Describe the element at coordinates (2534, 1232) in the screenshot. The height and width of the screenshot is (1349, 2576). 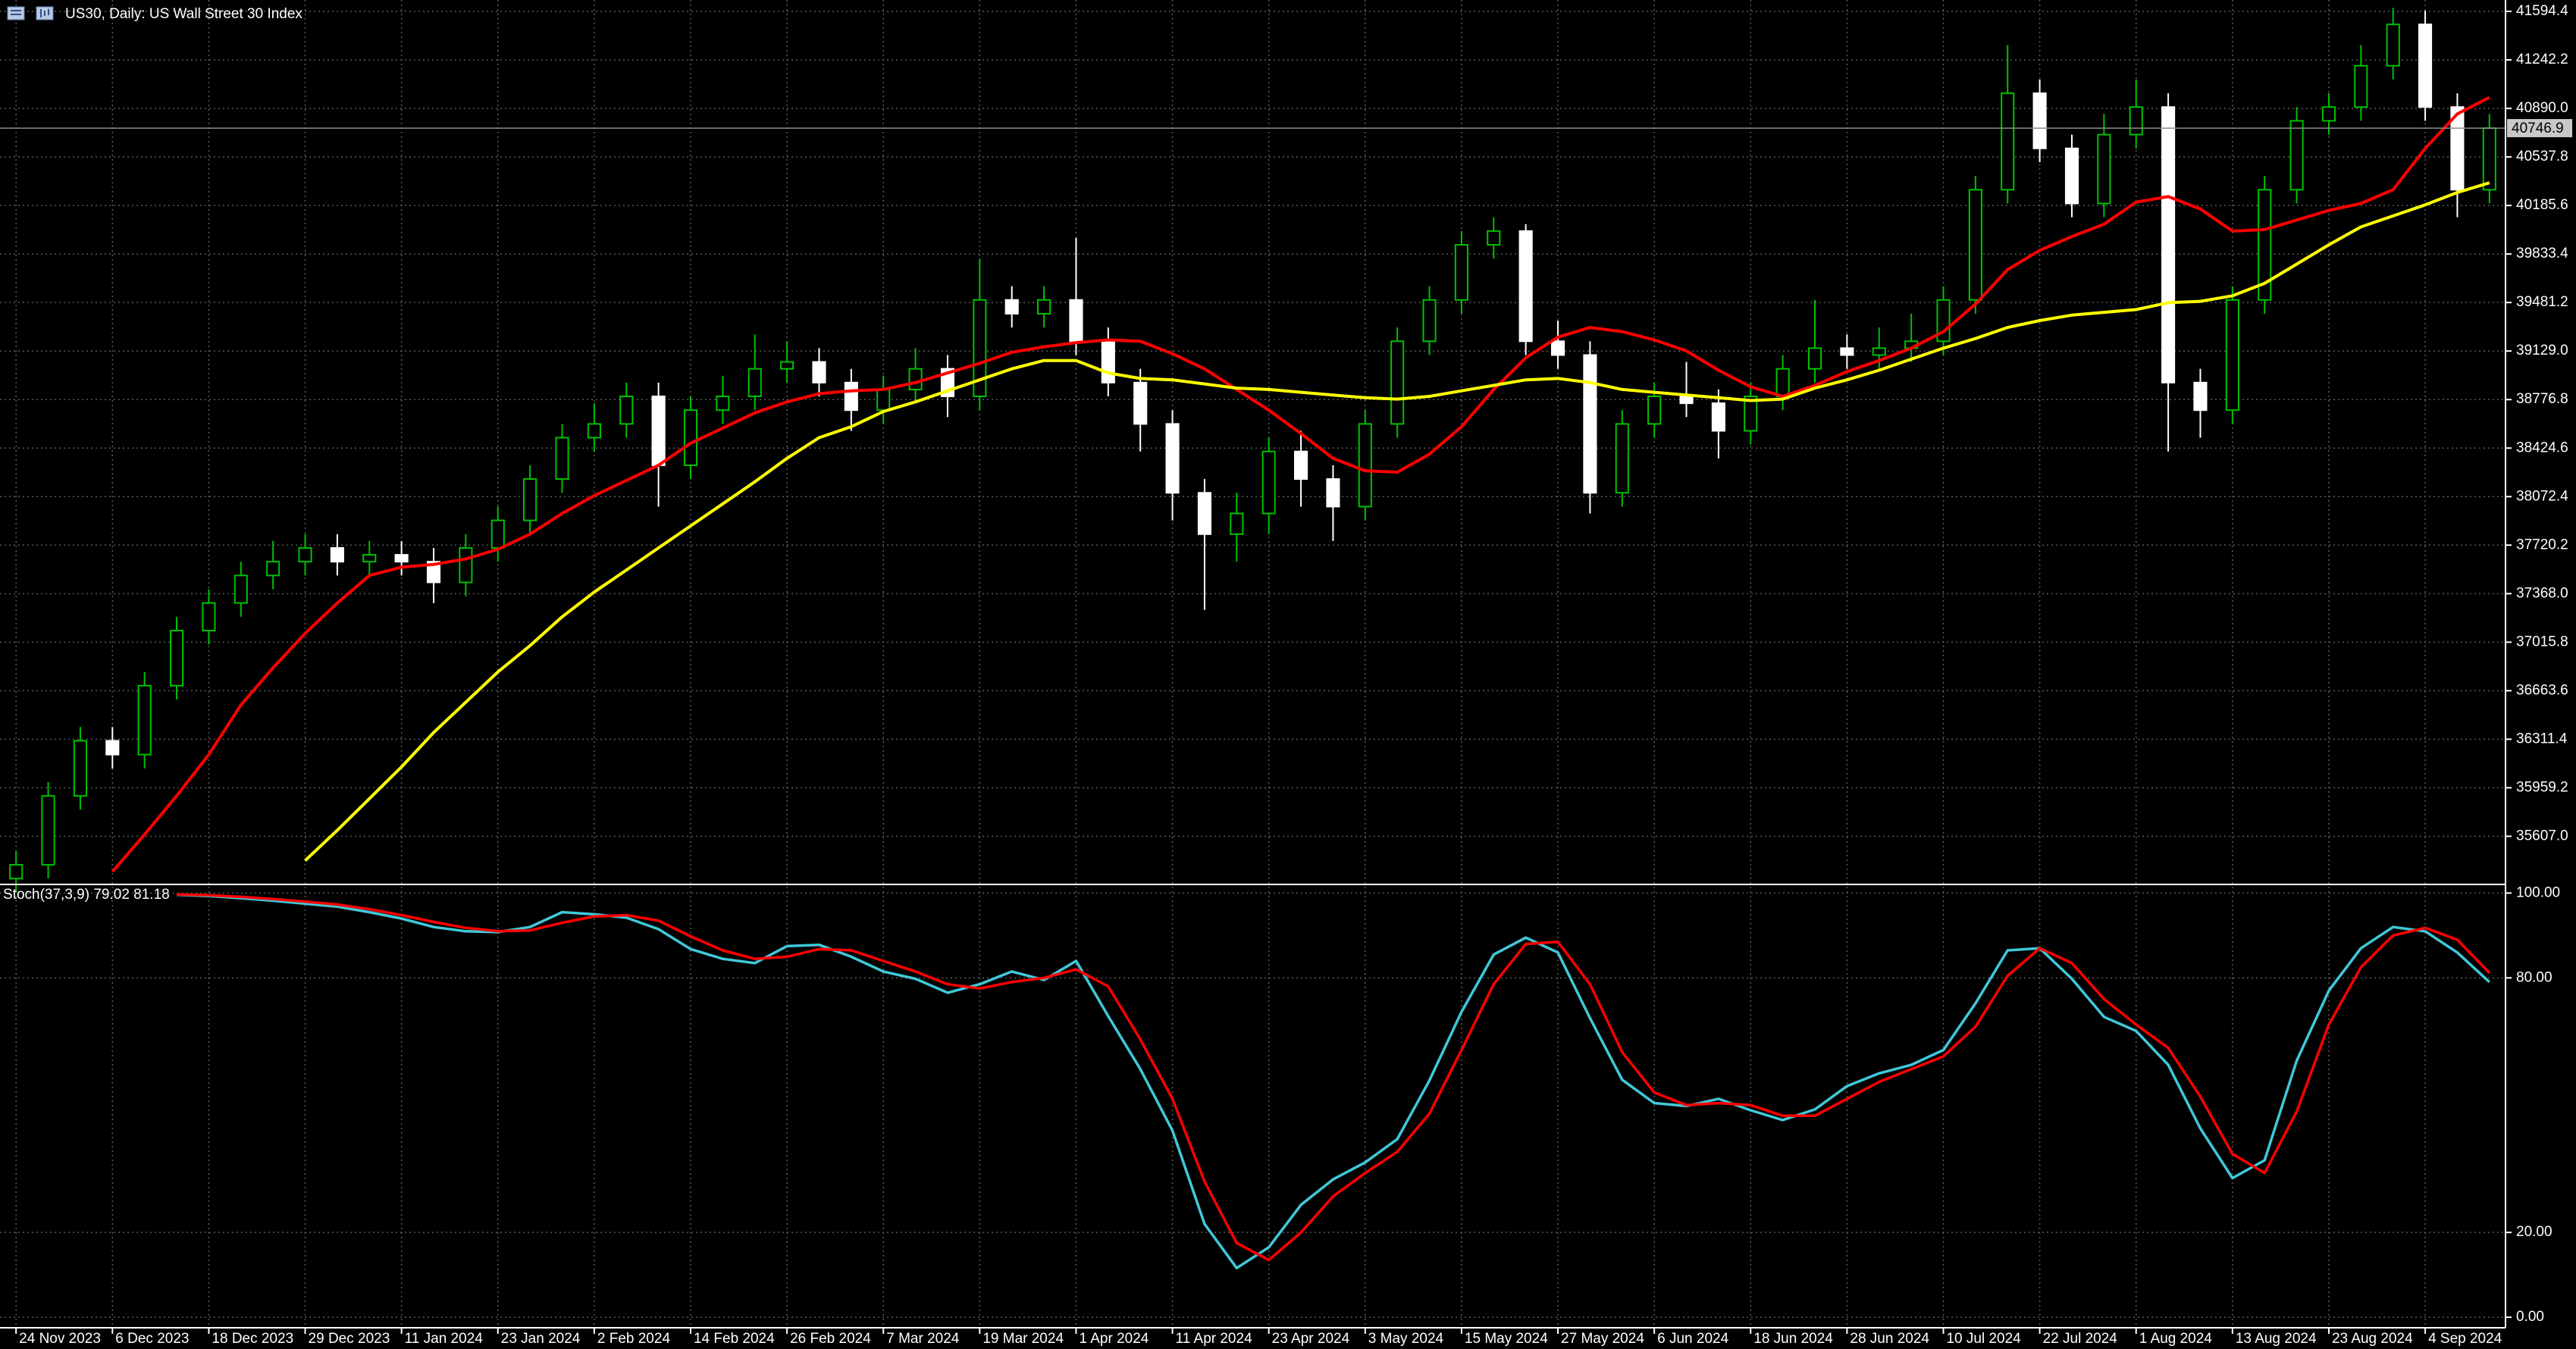
I see `y-tick-label: 20.00` at that location.